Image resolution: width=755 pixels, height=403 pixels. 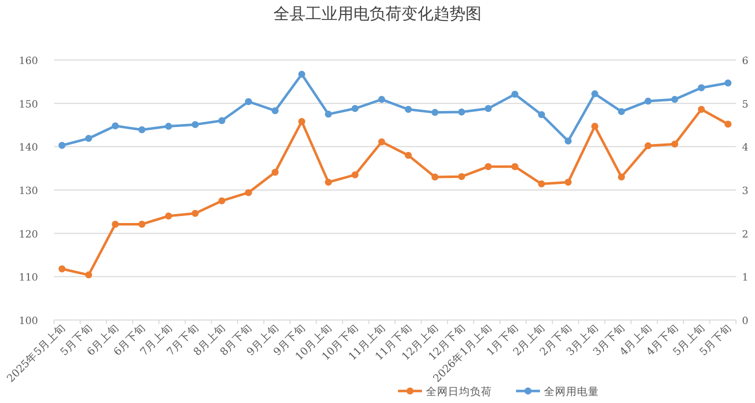 I want to click on y-tick-label: 140, so click(x=28, y=148).